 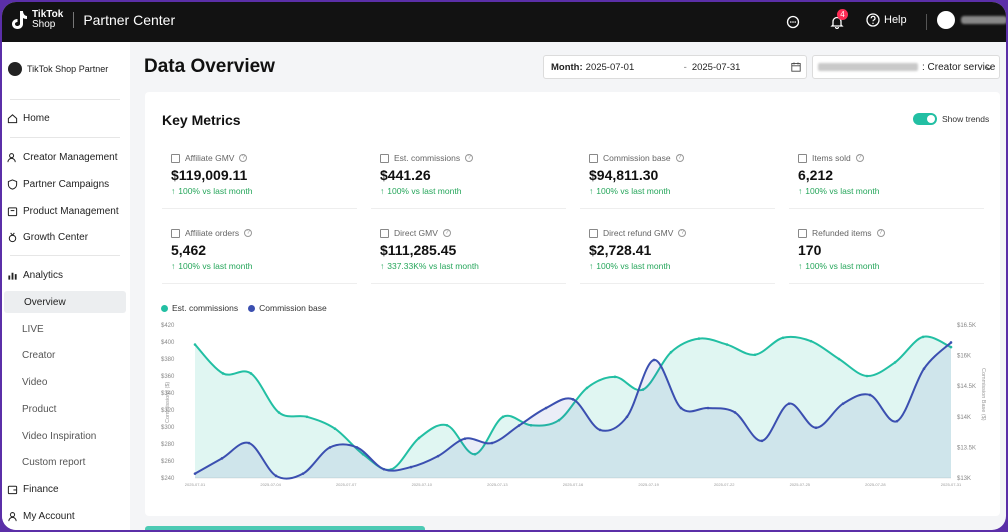 What do you see at coordinates (66, 118) in the screenshot?
I see `sidebar-item-home: Home` at bounding box center [66, 118].